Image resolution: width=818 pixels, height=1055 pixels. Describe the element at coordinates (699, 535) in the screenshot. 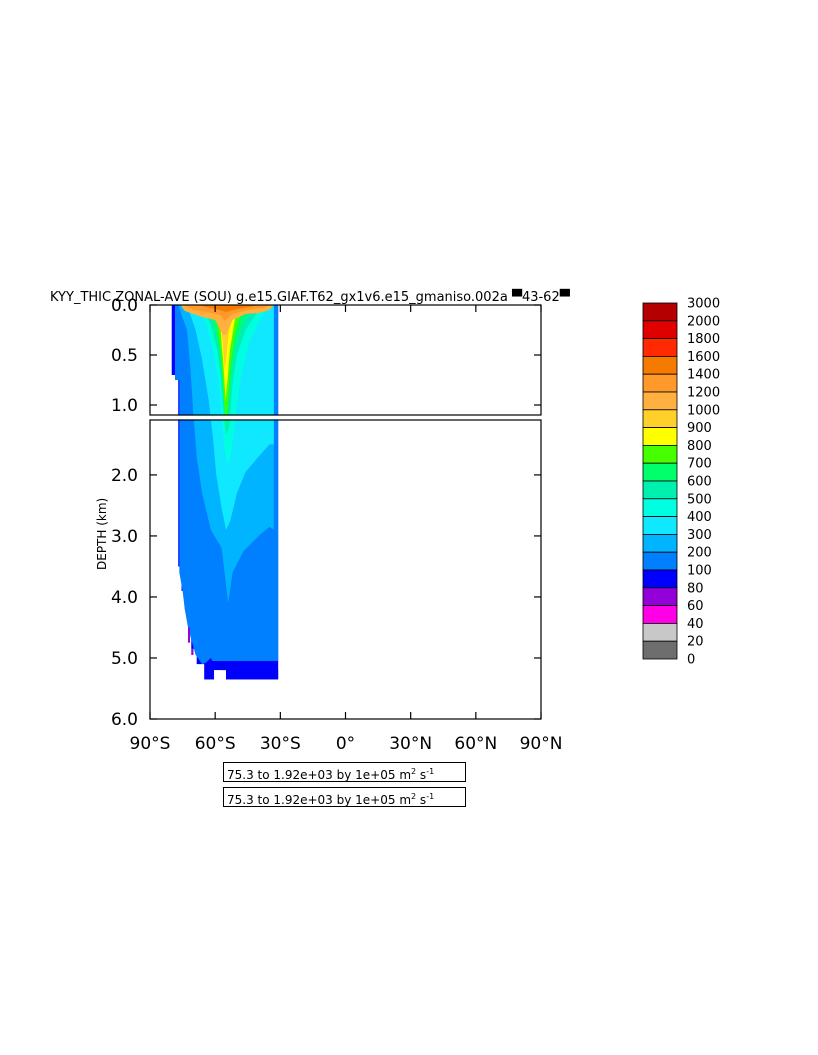

I see `colorbar-label: 300` at that location.